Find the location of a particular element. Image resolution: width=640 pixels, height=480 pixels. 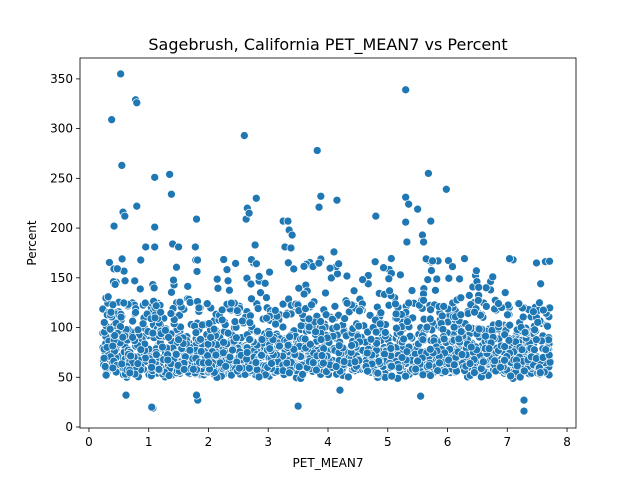

x-tick-label: 8 is located at coordinates (567, 442).